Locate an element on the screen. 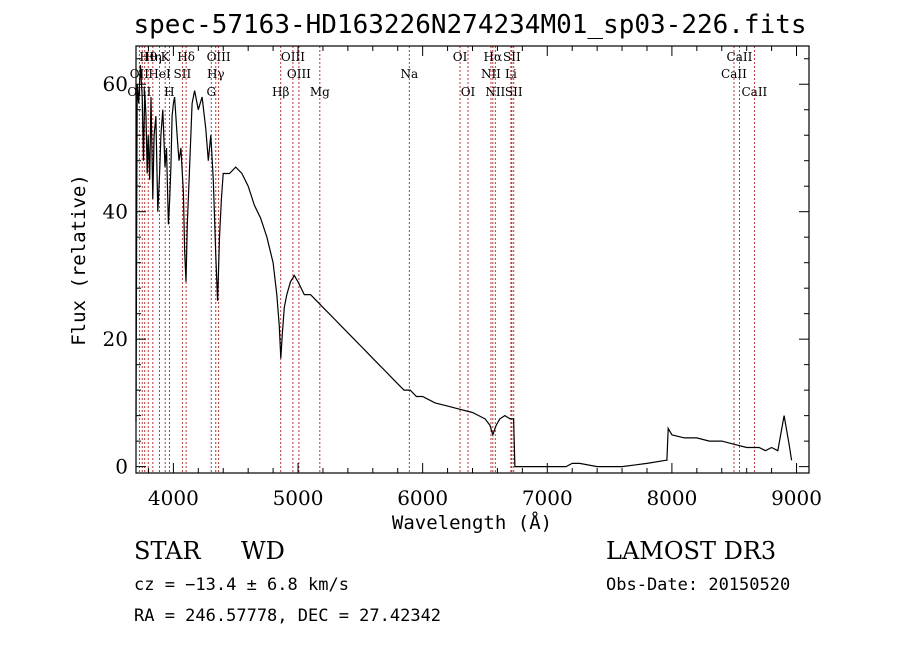  y-tick-label: 40 is located at coordinates (115, 212).